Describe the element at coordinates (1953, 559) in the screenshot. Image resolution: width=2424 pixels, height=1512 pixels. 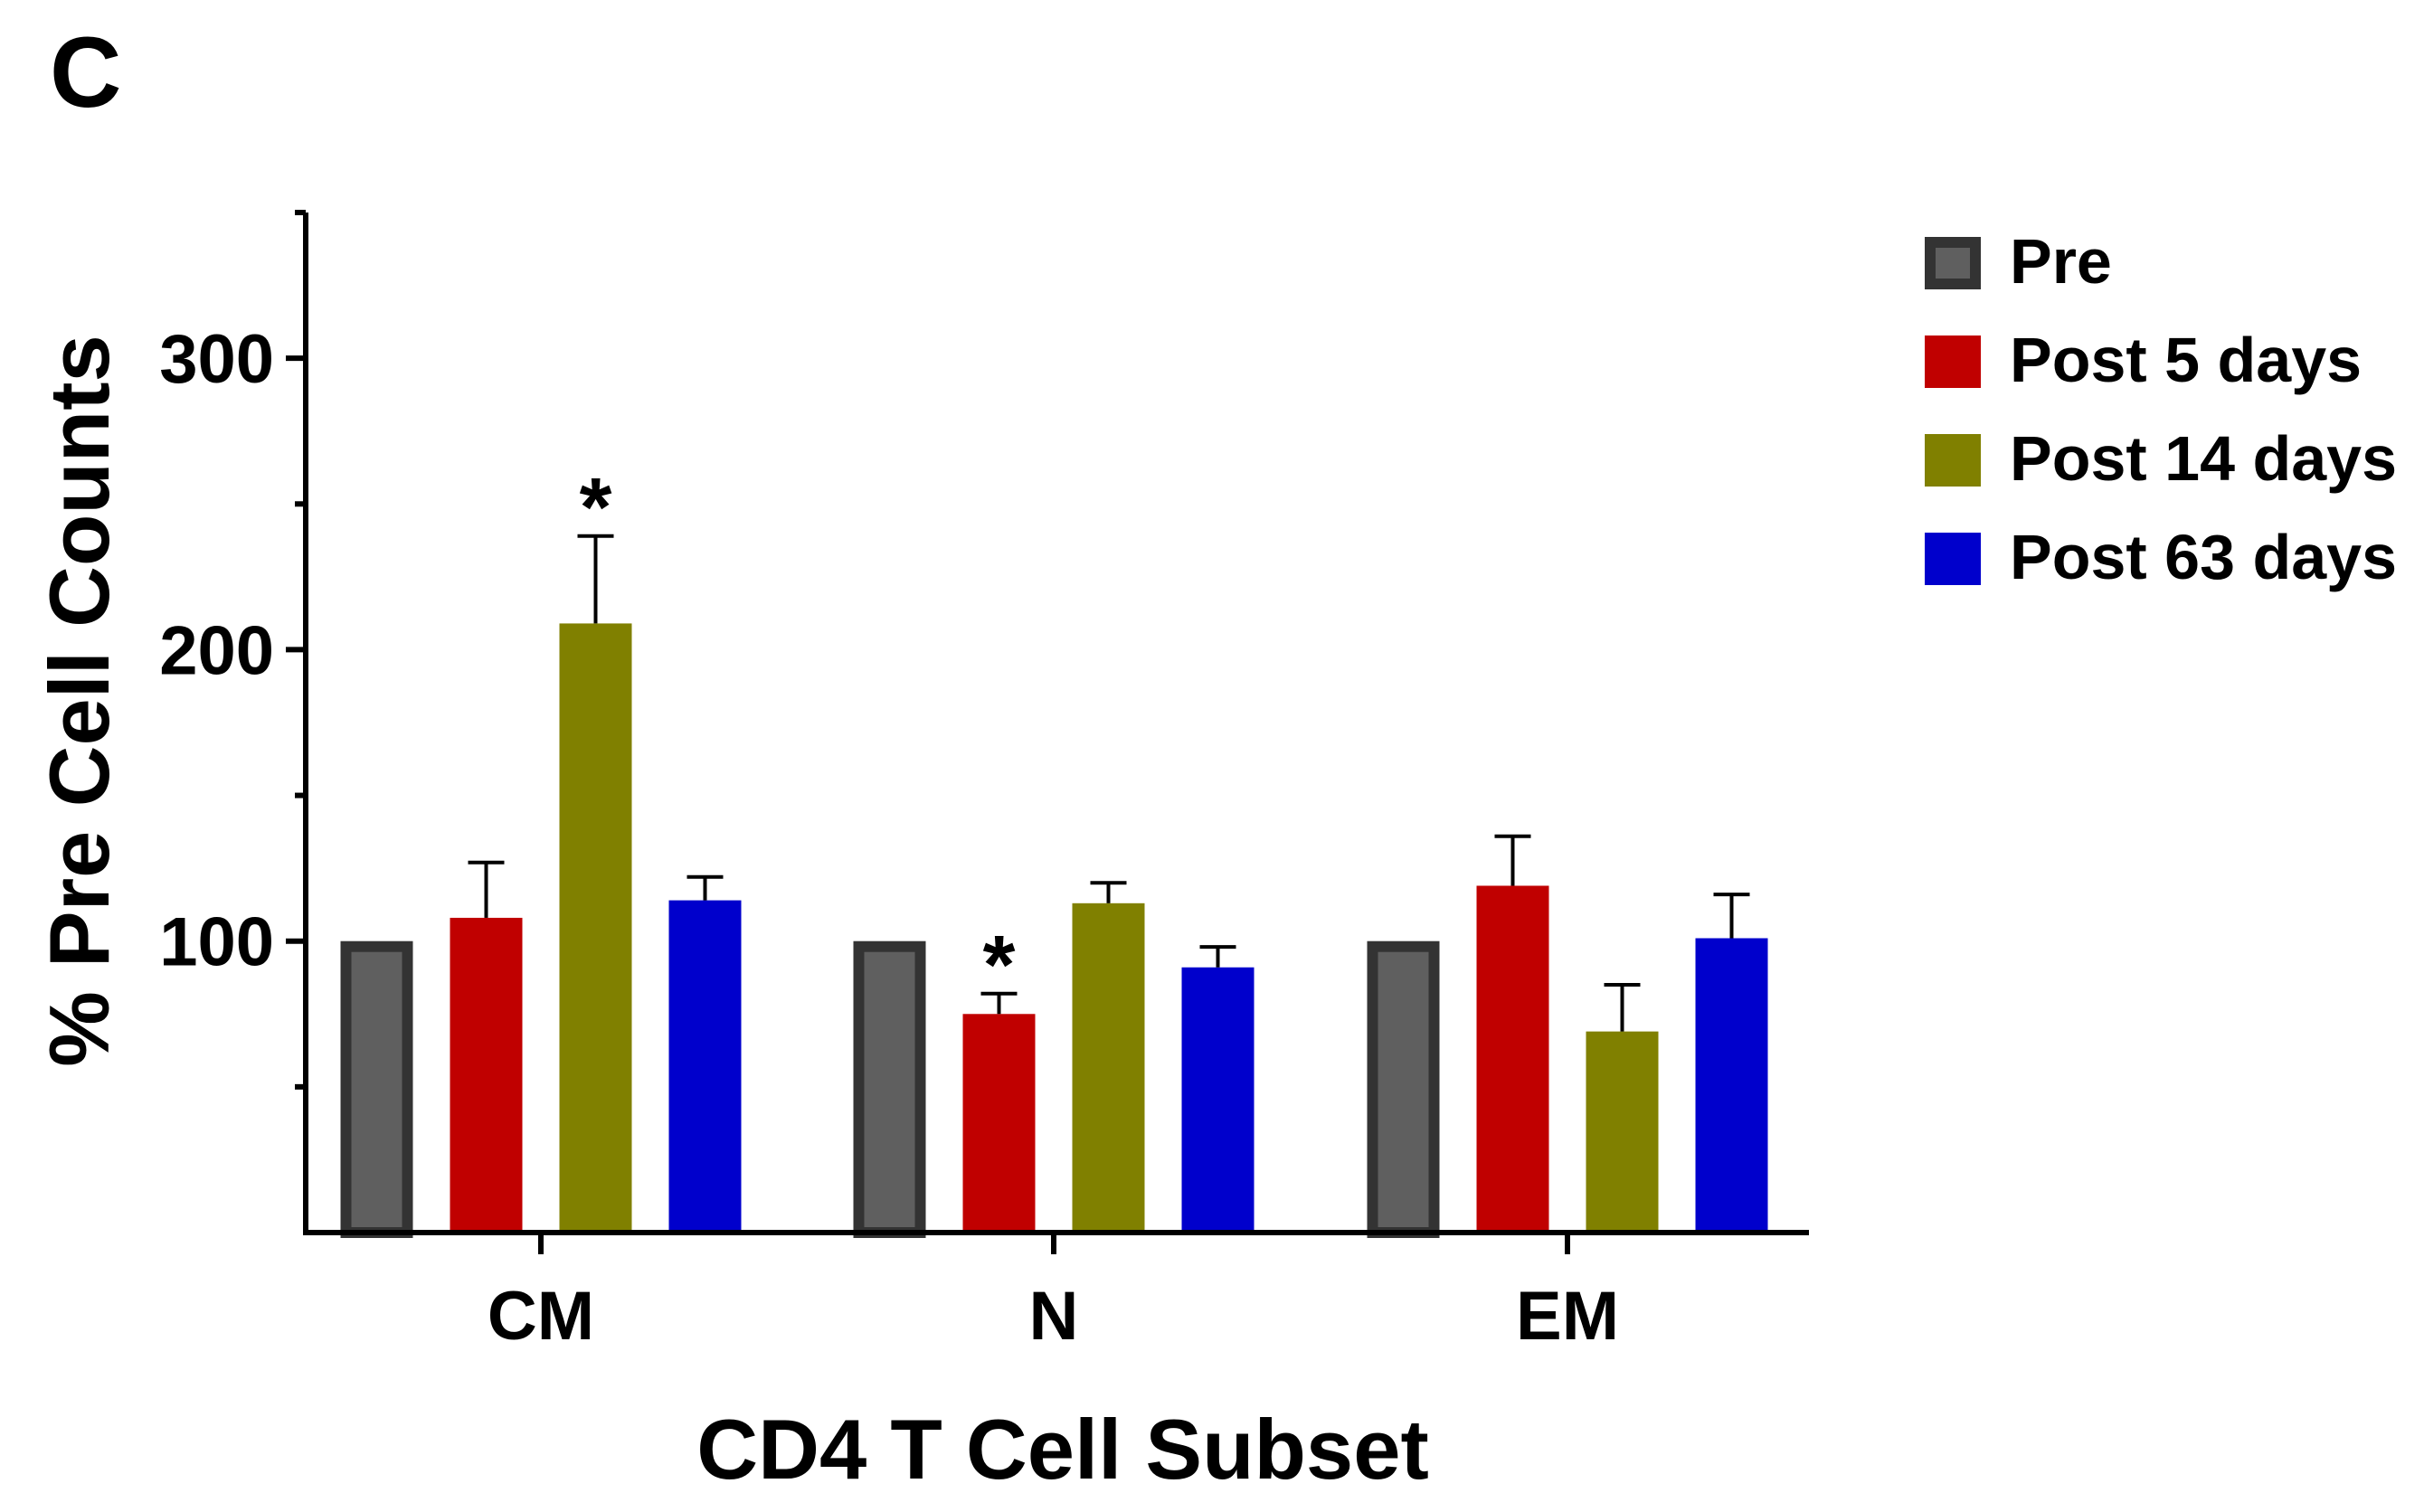
I see `legend-swatch-post-63-days` at that location.